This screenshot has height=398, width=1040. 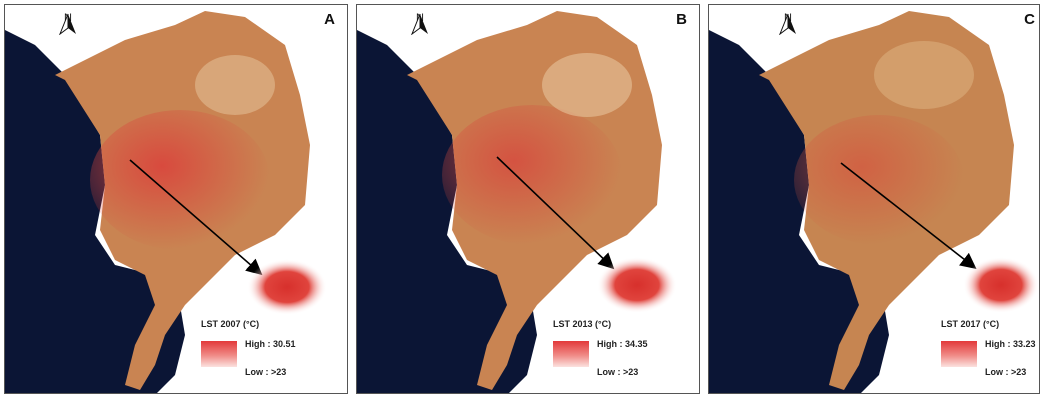 I want to click on legend-c: LST 2017 (°C) High : 33.23 Low : >23, so click(x=990, y=354).